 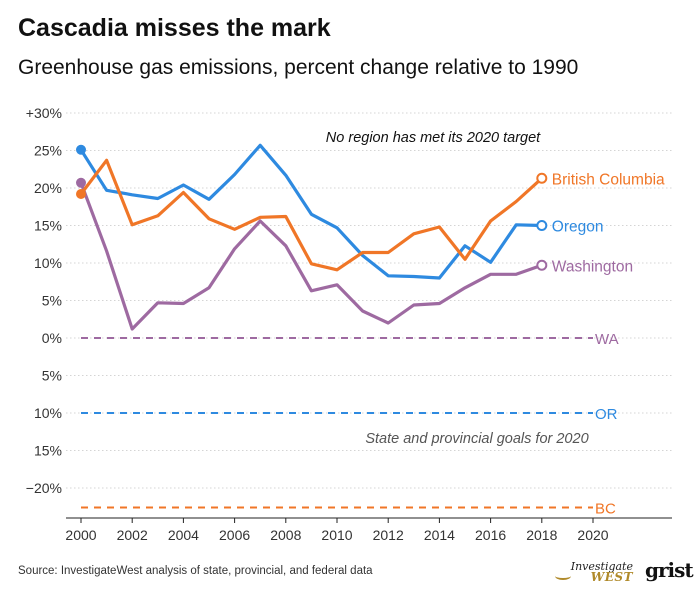 What do you see at coordinates (81, 194) in the screenshot?
I see `series-start-point-british-columbia` at bounding box center [81, 194].